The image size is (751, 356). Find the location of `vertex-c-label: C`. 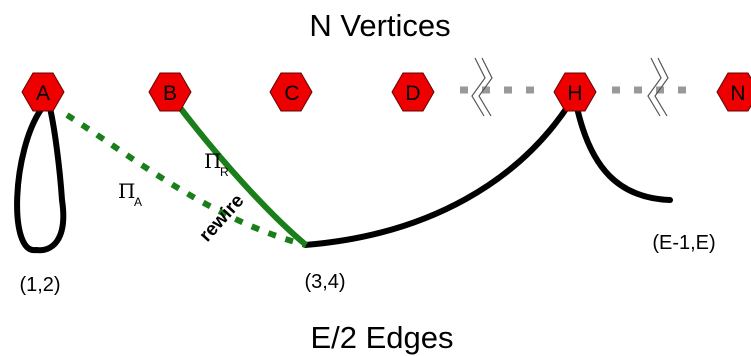

vertex-c-label: C is located at coordinates (291, 93).